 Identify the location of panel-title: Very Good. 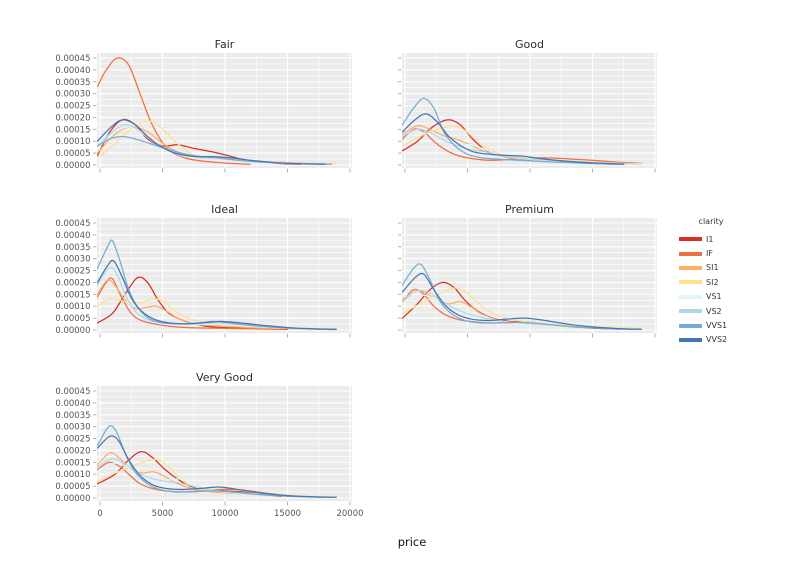
(224, 377).